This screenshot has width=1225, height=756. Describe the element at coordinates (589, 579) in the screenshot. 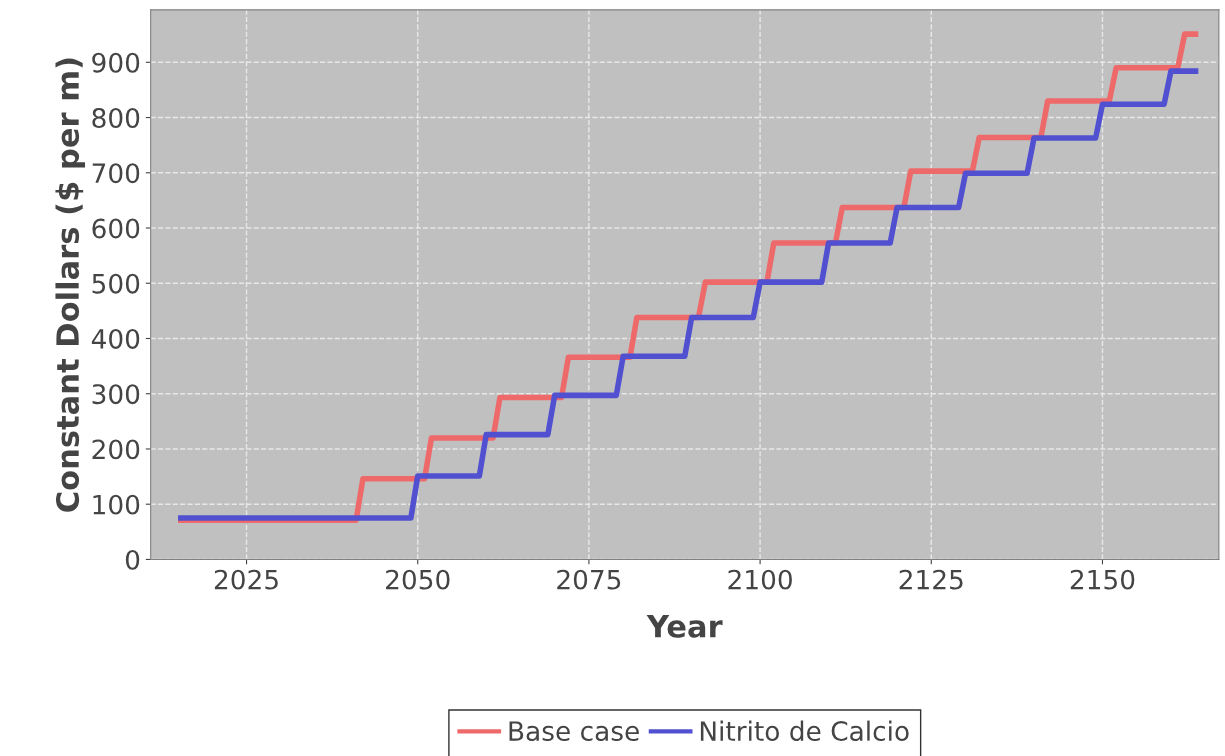

I see `x-tick-label: 2075` at that location.